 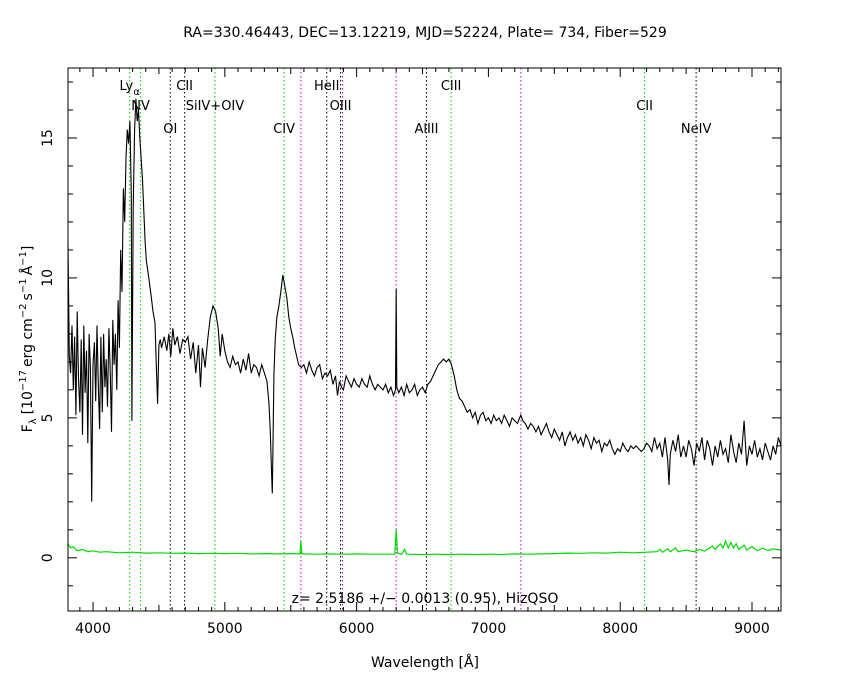 What do you see at coordinates (130, 88) in the screenshot?
I see `line-label-0: Lyα` at bounding box center [130, 88].